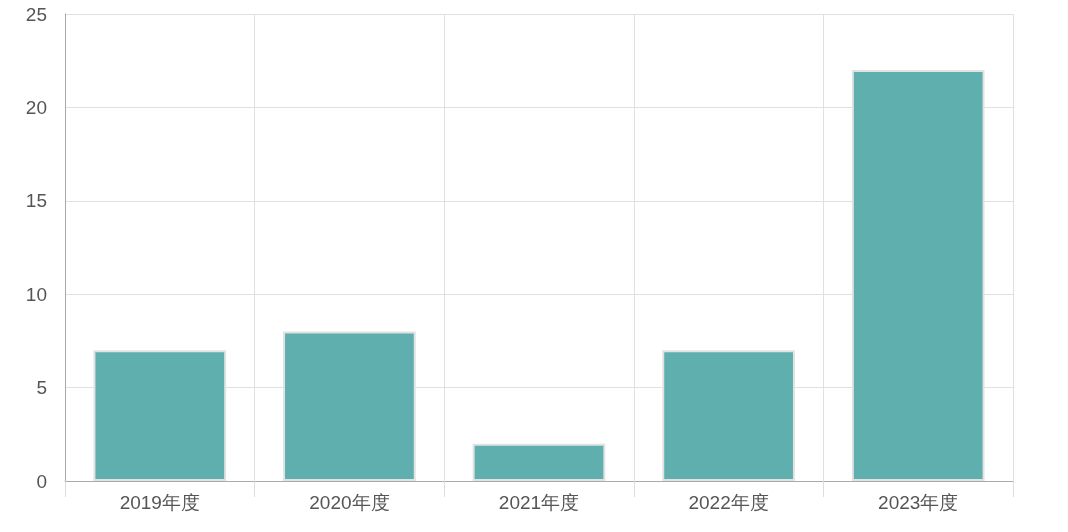 The height and width of the screenshot is (532, 1068). What do you see at coordinates (36, 107) in the screenshot?
I see `y-tick-label: 20` at bounding box center [36, 107].